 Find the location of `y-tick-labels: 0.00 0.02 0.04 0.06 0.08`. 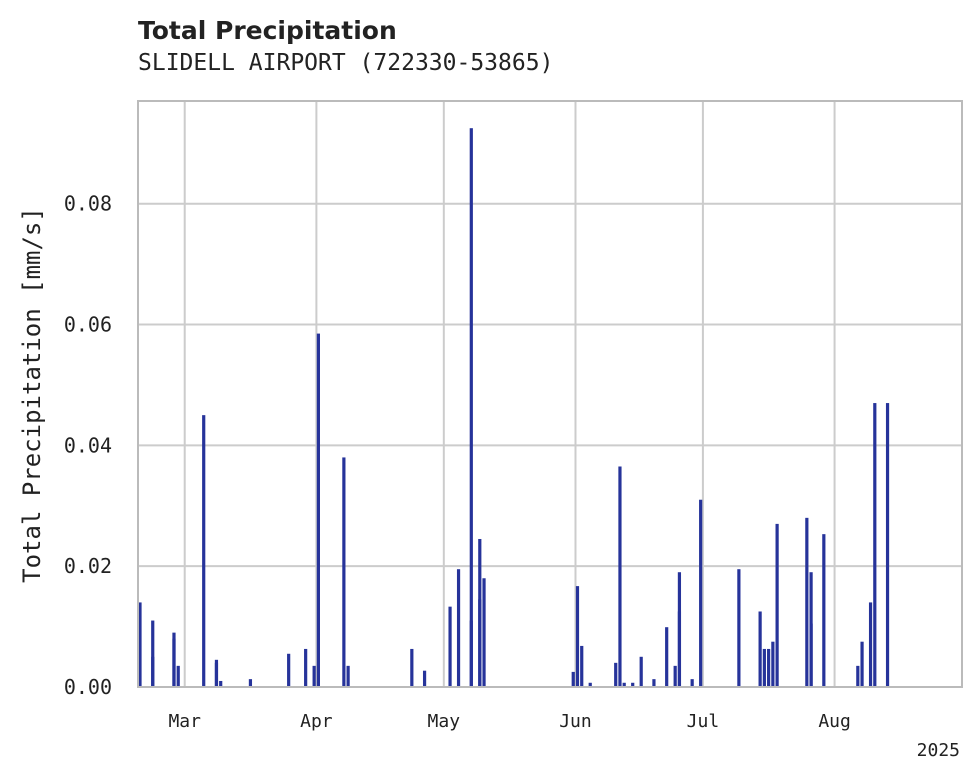

y-tick-labels: 0.00 0.02 0.04 0.06 0.08 is located at coordinates (88, 445).